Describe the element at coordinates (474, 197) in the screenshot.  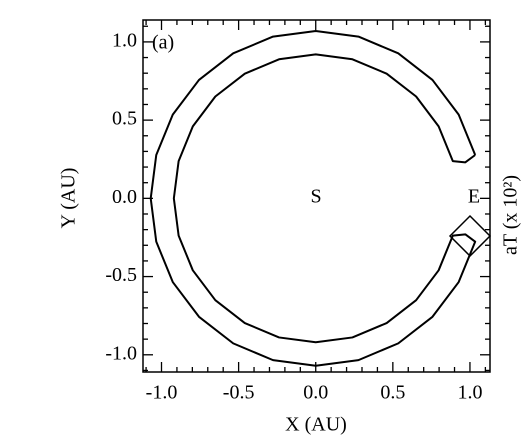
I see `earth-label: E` at that location.